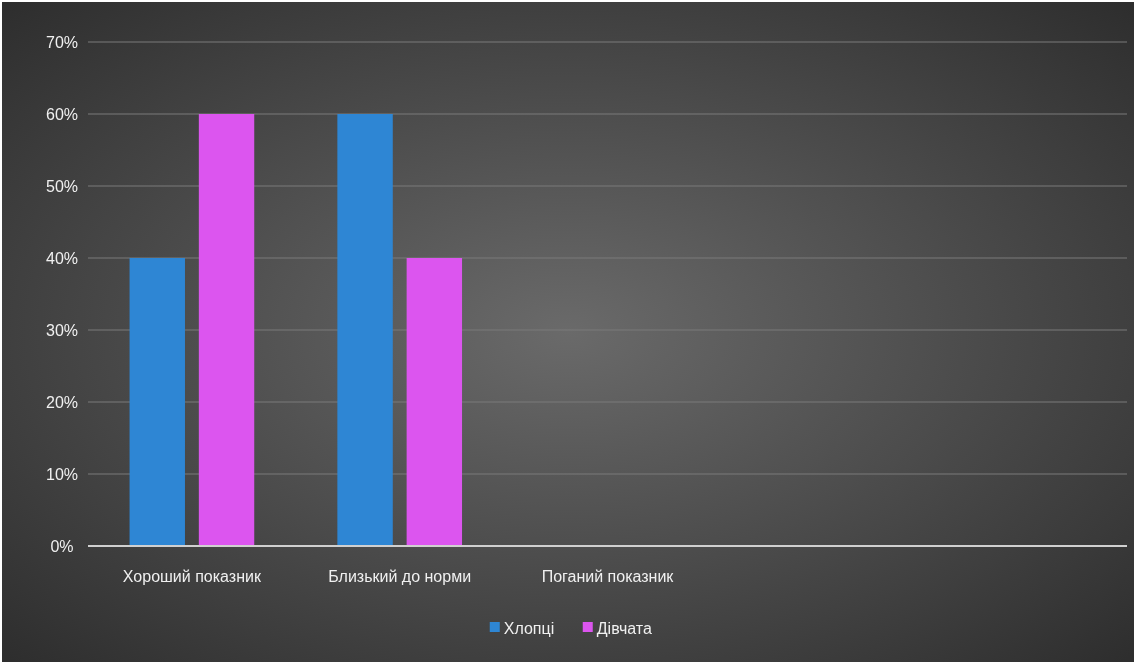  What do you see at coordinates (62, 330) in the screenshot?
I see `y-tick-label: 30%` at bounding box center [62, 330].